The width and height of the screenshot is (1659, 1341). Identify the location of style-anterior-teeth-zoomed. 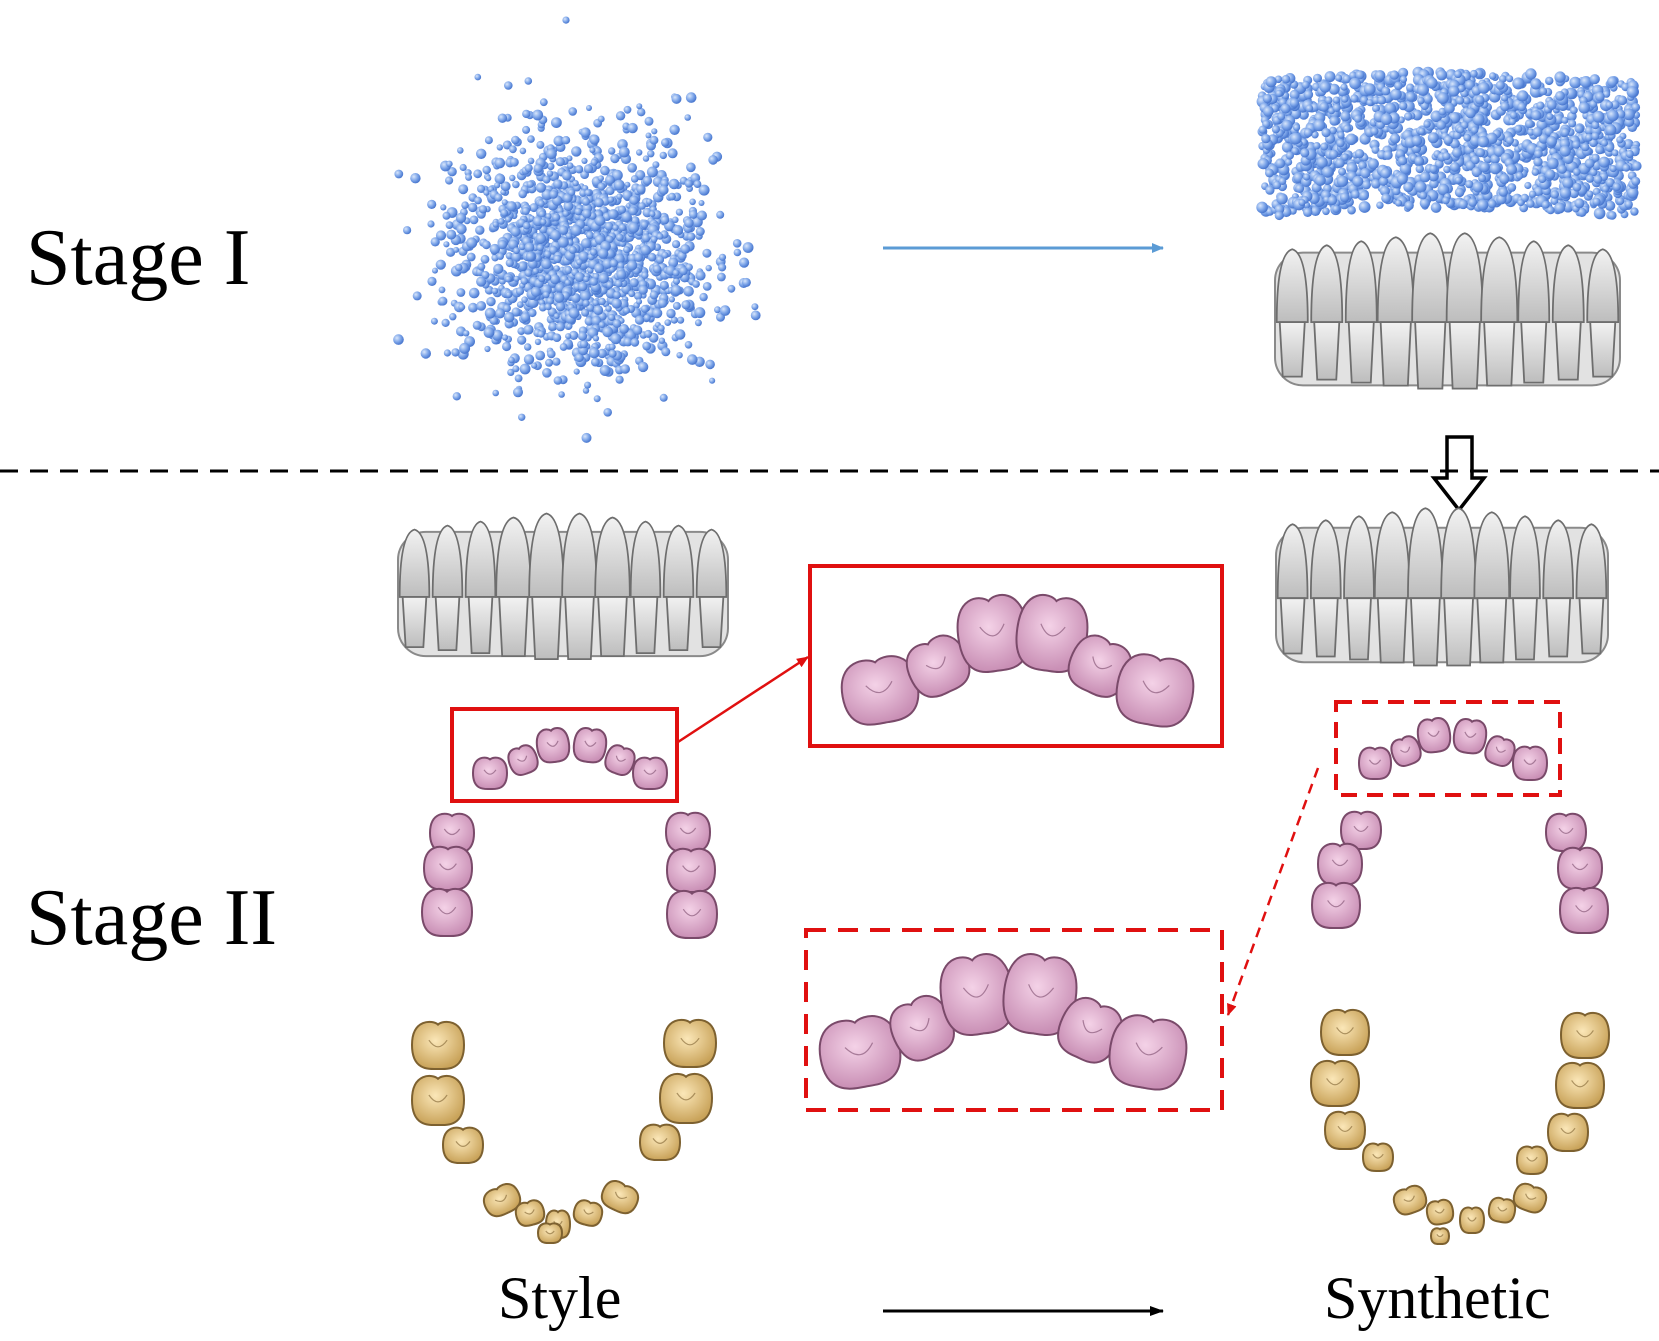
(1017, 661).